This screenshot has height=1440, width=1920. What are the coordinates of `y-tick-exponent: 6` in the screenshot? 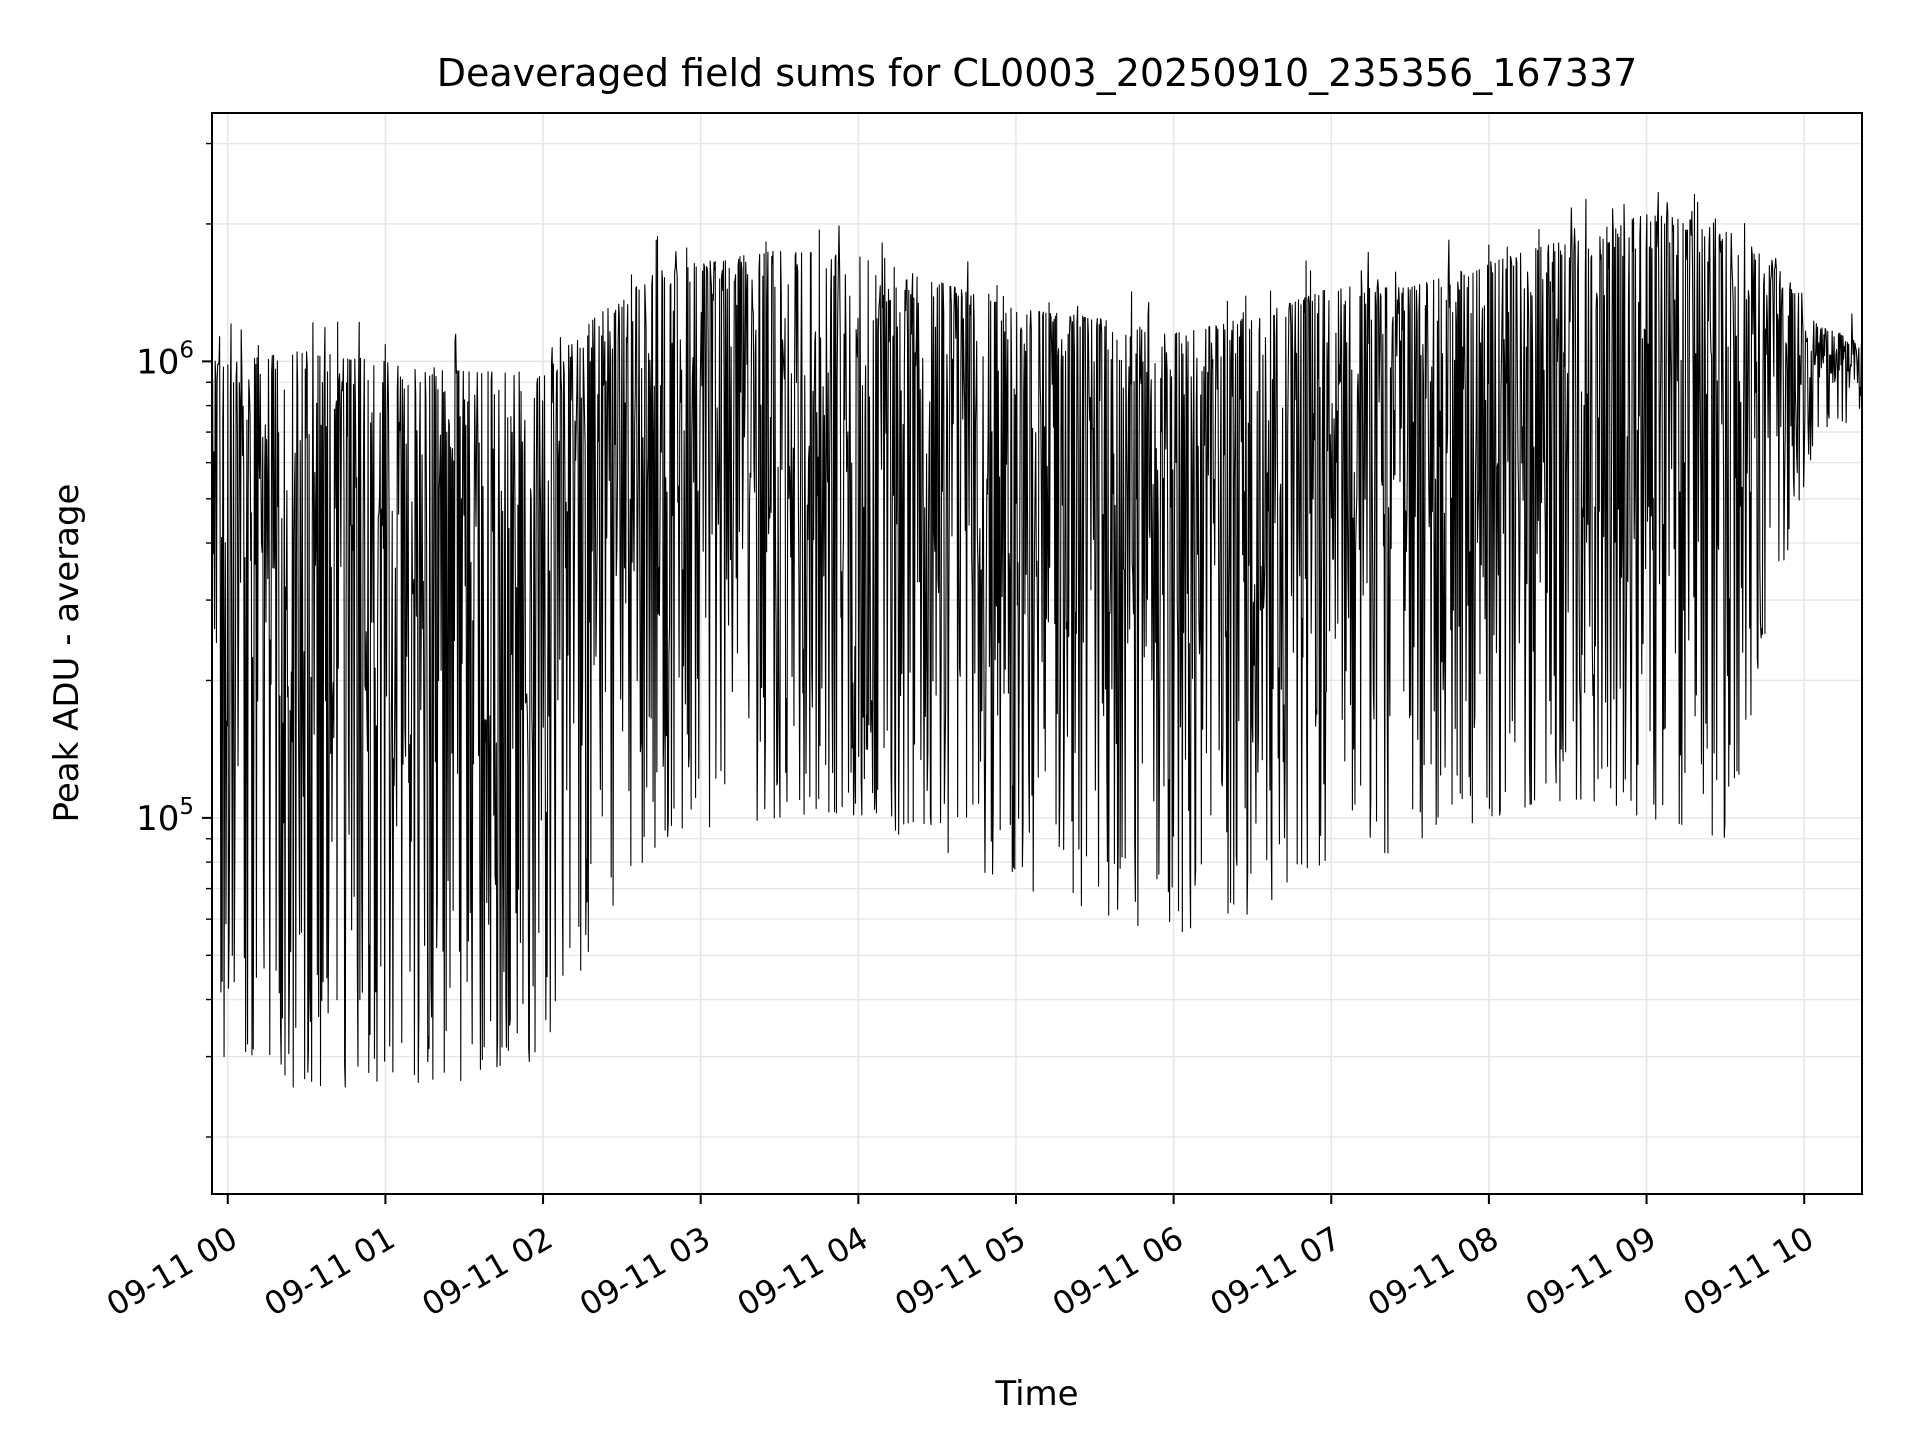 It's located at (186, 350).